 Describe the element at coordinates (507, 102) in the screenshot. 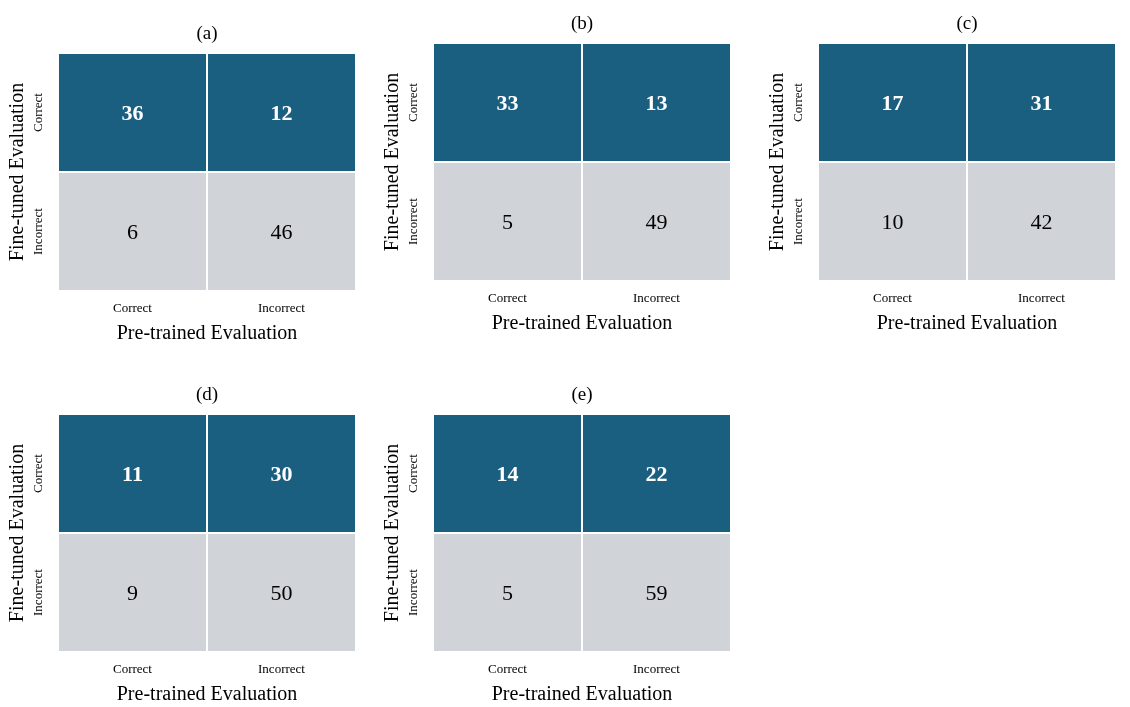

I see `data-label: 33` at that location.